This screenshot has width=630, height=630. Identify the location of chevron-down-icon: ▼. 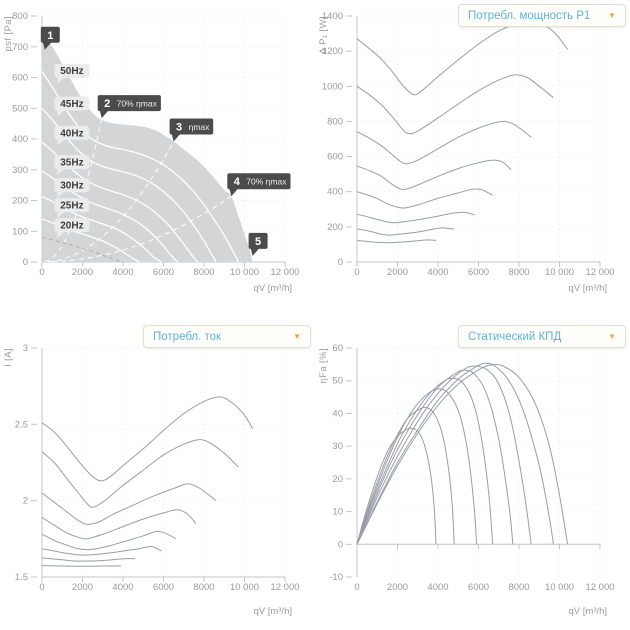
(612, 336).